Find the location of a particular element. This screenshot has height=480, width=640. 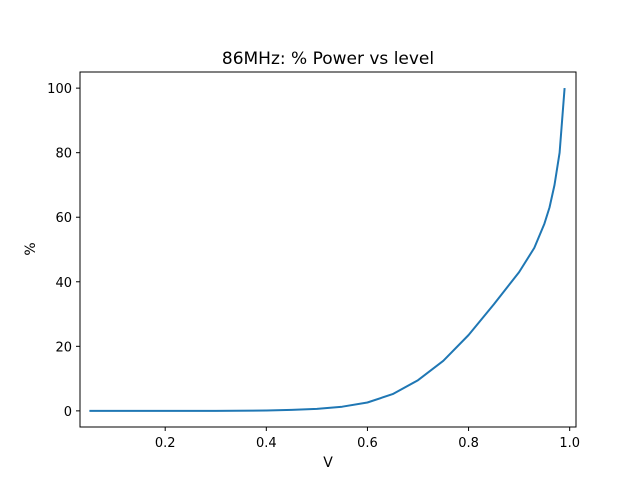

x-tick-label: 0.2 is located at coordinates (165, 443).